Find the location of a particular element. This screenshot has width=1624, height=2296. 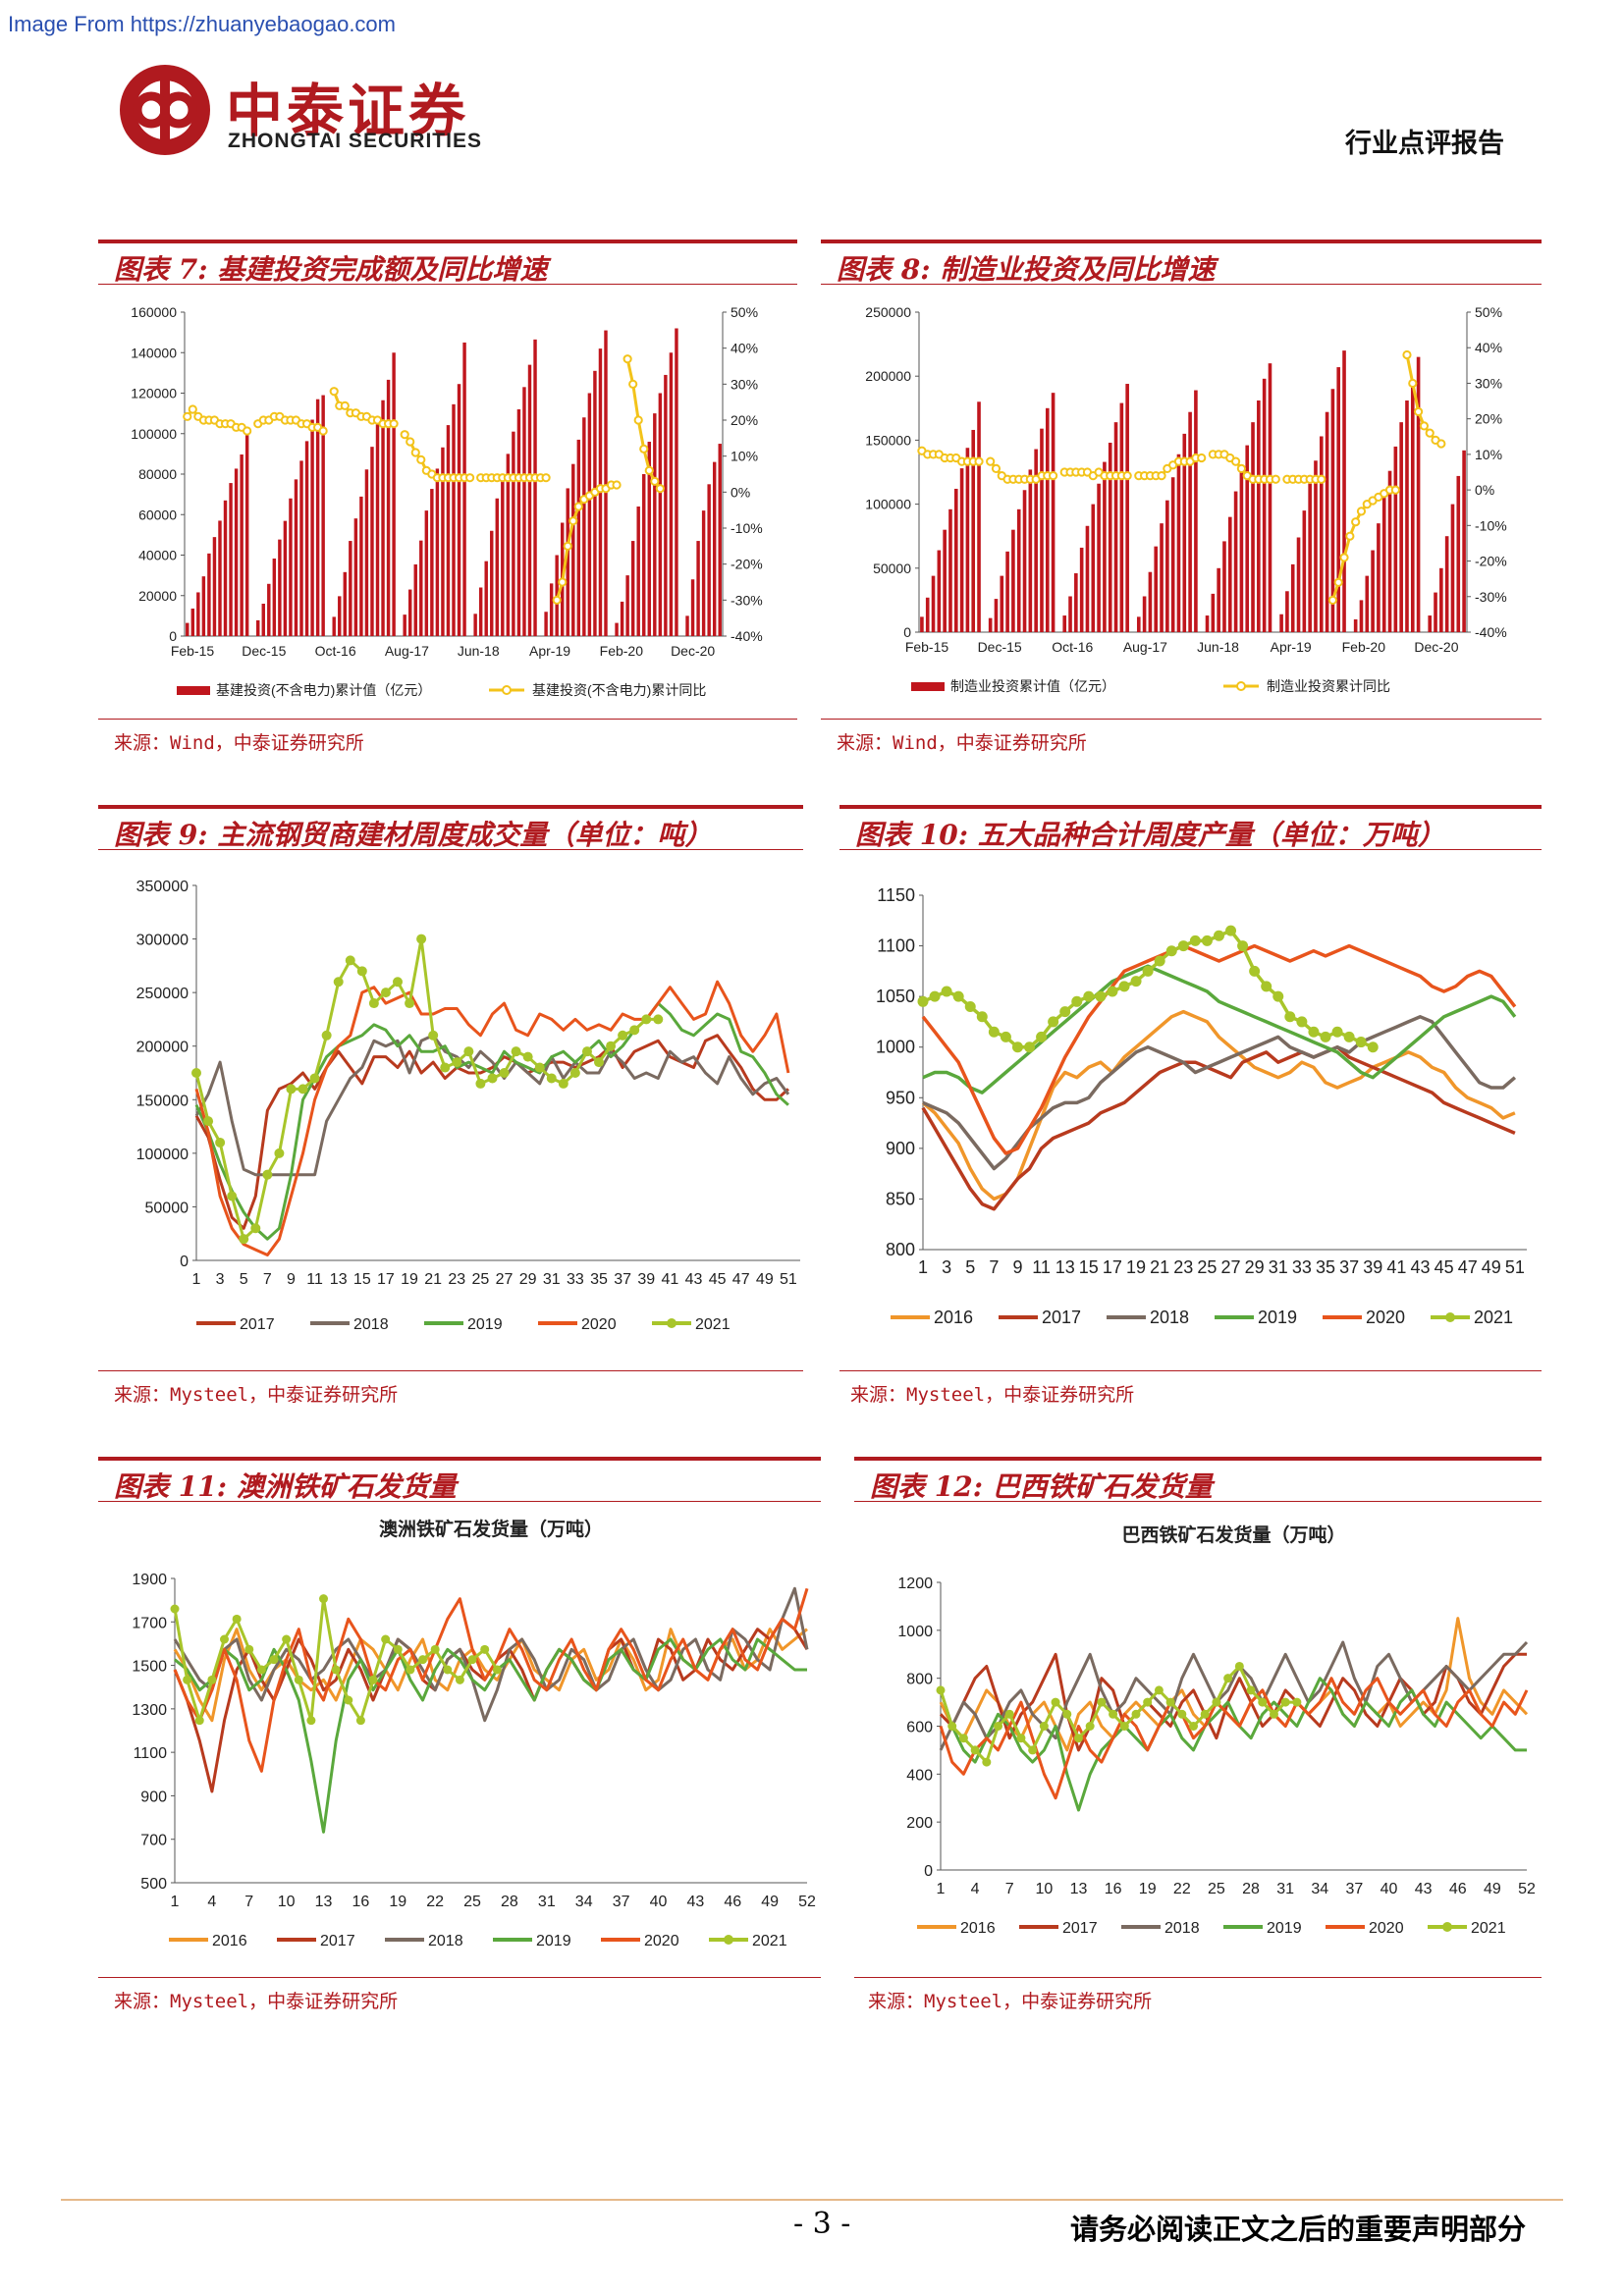

y-tick-label: 1100 is located at coordinates (896, 946).